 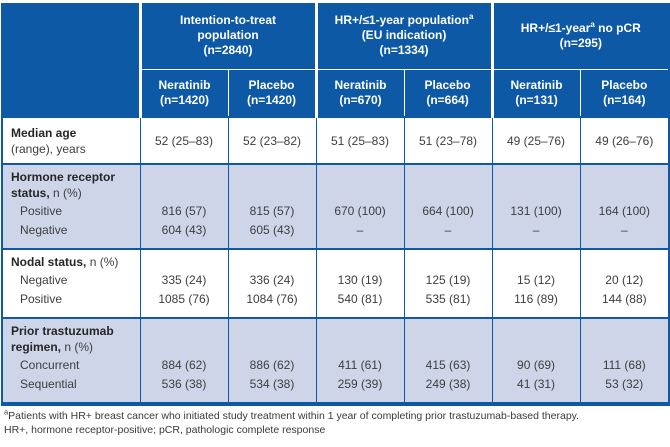 I want to click on group-n-line: (n=2840), so click(x=228, y=50).